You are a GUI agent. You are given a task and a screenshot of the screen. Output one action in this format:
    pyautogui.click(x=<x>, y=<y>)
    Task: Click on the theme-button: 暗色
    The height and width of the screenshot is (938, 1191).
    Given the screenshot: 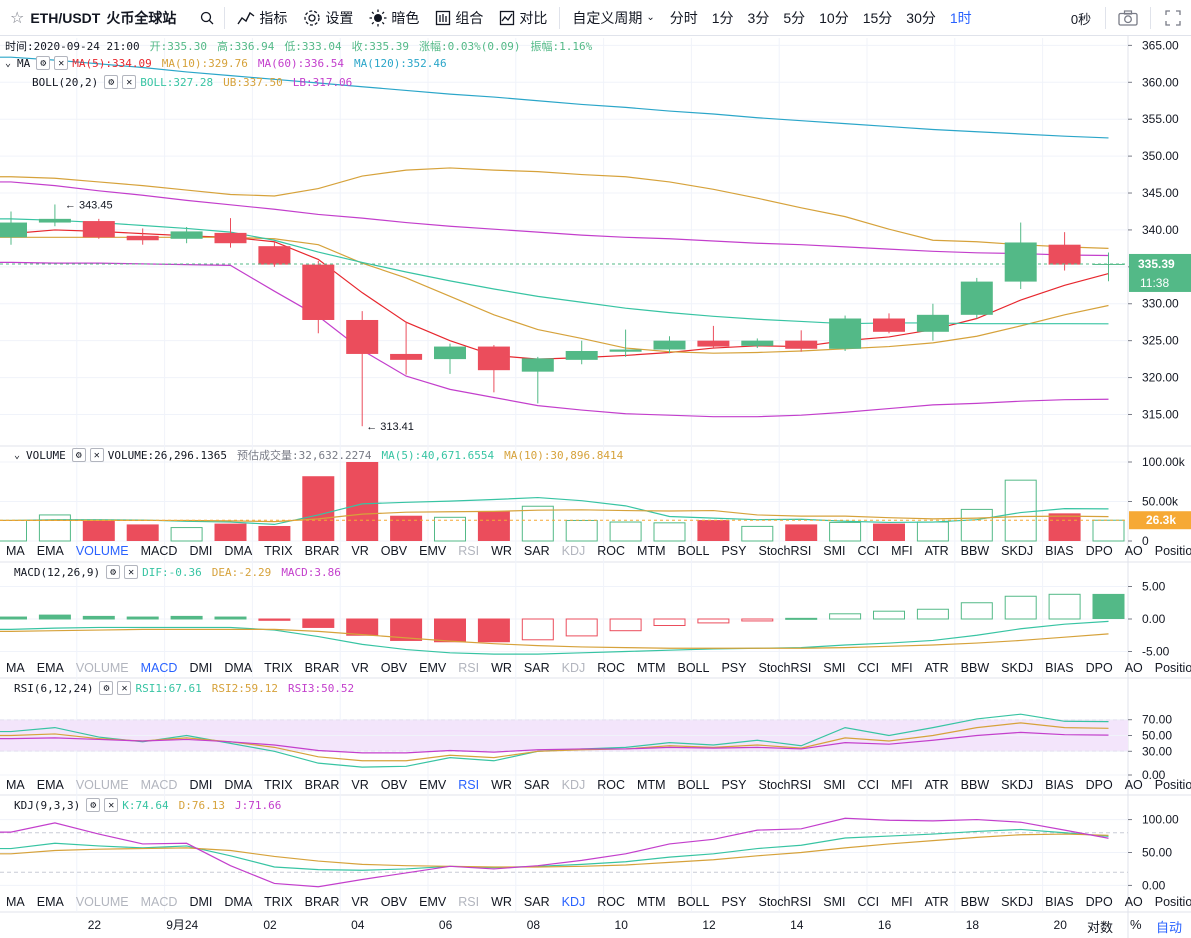 What is the action you would take?
    pyautogui.click(x=394, y=18)
    